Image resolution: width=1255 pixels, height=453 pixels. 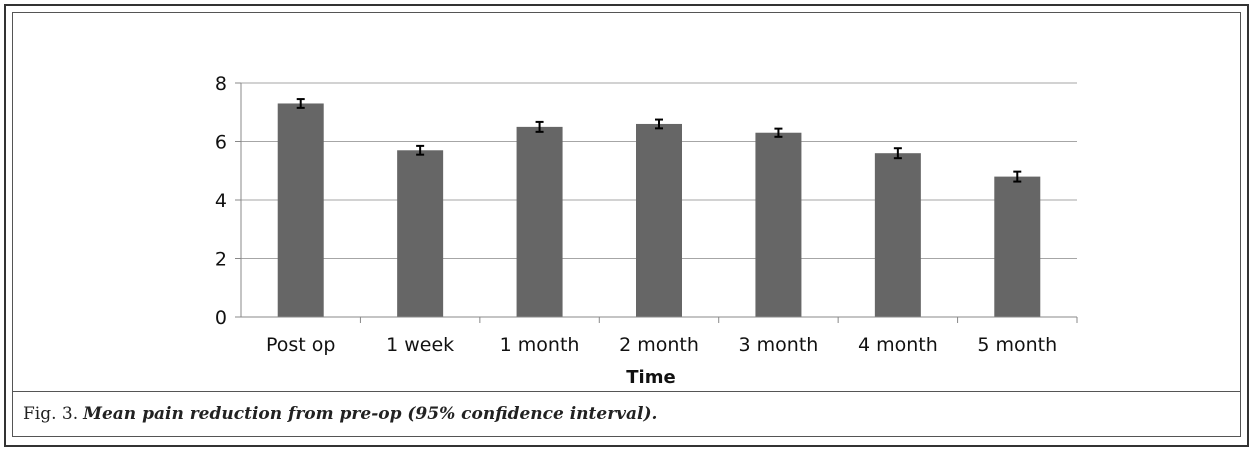 What do you see at coordinates (540, 345) in the screenshot?
I see `x-tick-label: 1 month` at bounding box center [540, 345].